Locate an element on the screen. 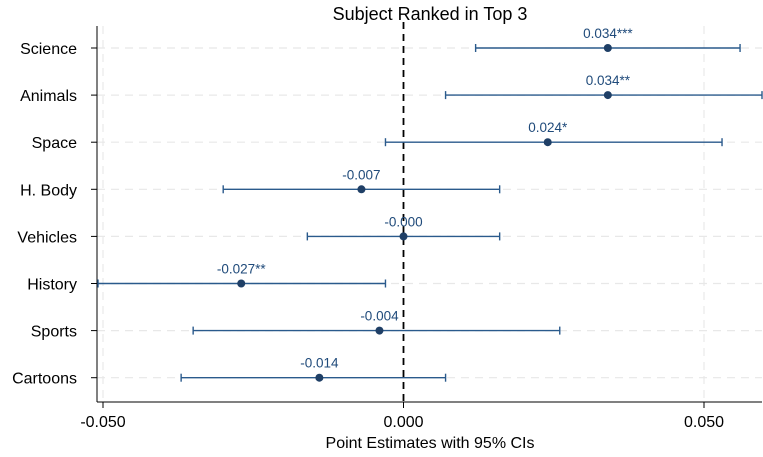 The width and height of the screenshot is (763, 457). category-label: Cartoons is located at coordinates (44, 379).